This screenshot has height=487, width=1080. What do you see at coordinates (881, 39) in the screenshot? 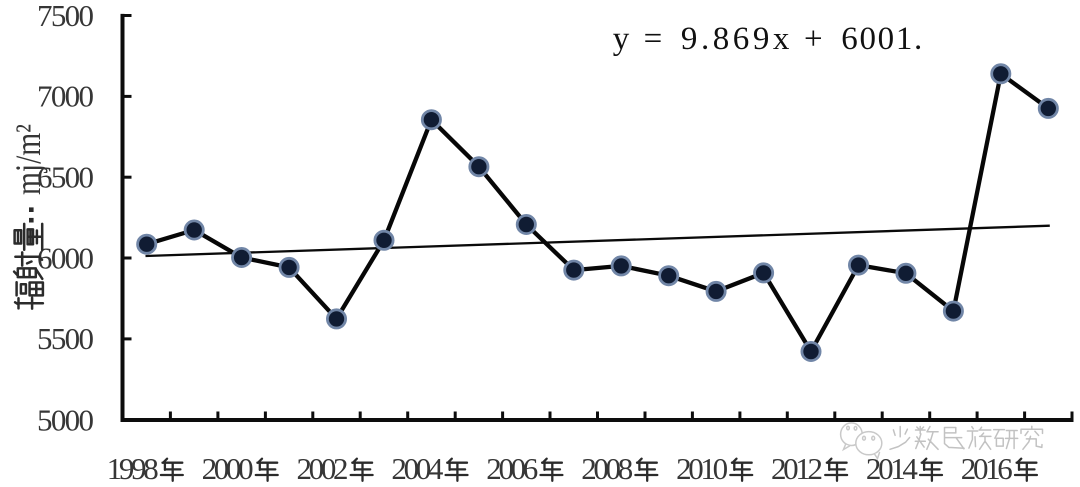
I see `svg-text: 6001.` at bounding box center [881, 39].